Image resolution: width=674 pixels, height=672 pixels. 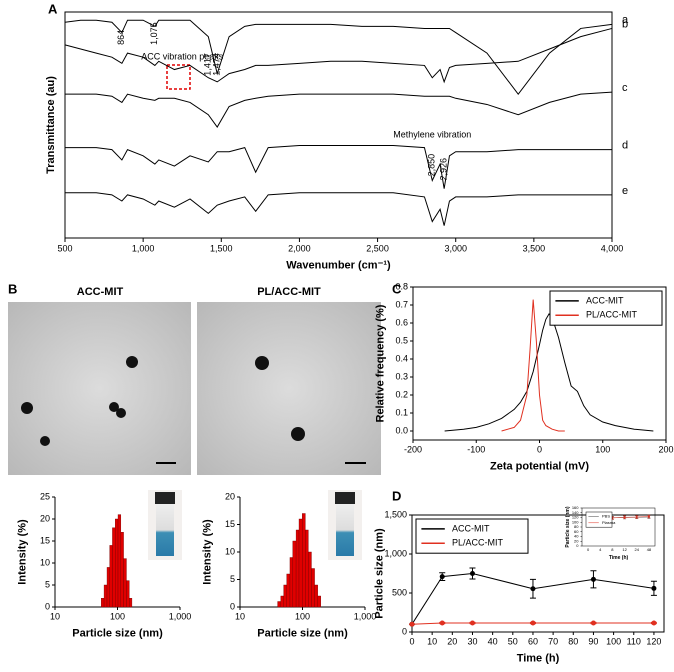 I want to click on annotation: 2,850, so click(x=432, y=165).